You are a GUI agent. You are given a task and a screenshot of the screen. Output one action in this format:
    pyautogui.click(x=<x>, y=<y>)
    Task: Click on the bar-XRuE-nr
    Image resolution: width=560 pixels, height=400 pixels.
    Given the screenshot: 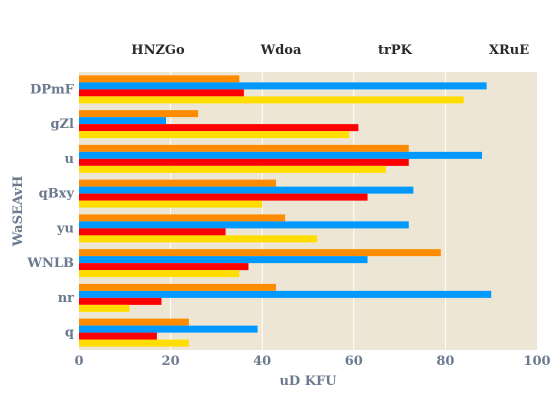 What is the action you would take?
    pyautogui.click(x=104, y=308)
    